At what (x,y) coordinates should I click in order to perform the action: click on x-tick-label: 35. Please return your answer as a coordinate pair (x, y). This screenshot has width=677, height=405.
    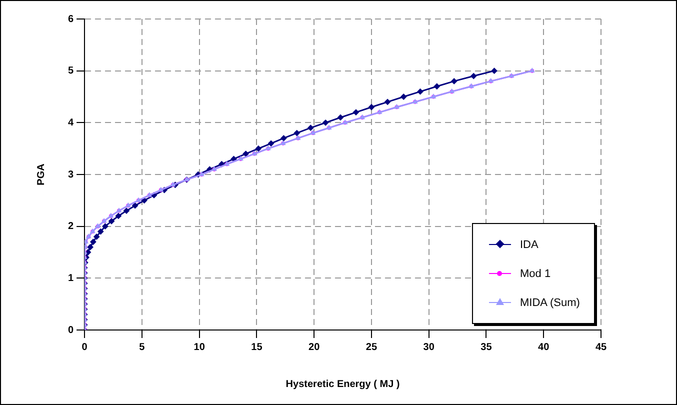
    Looking at the image, I should click on (486, 347).